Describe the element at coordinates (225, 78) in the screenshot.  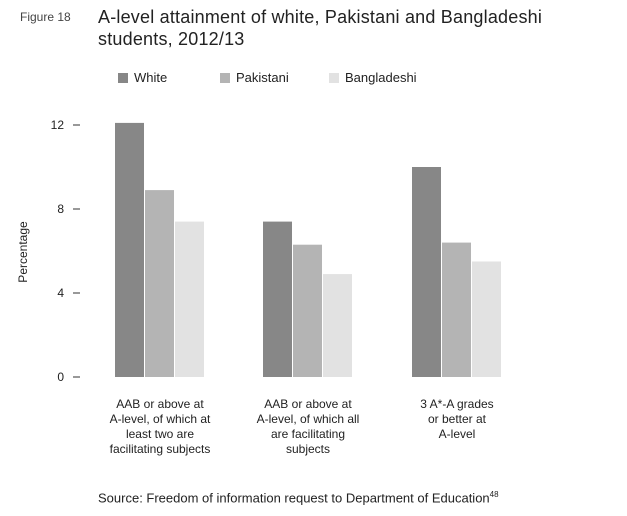
I see `legend-swatch-pakistani` at that location.